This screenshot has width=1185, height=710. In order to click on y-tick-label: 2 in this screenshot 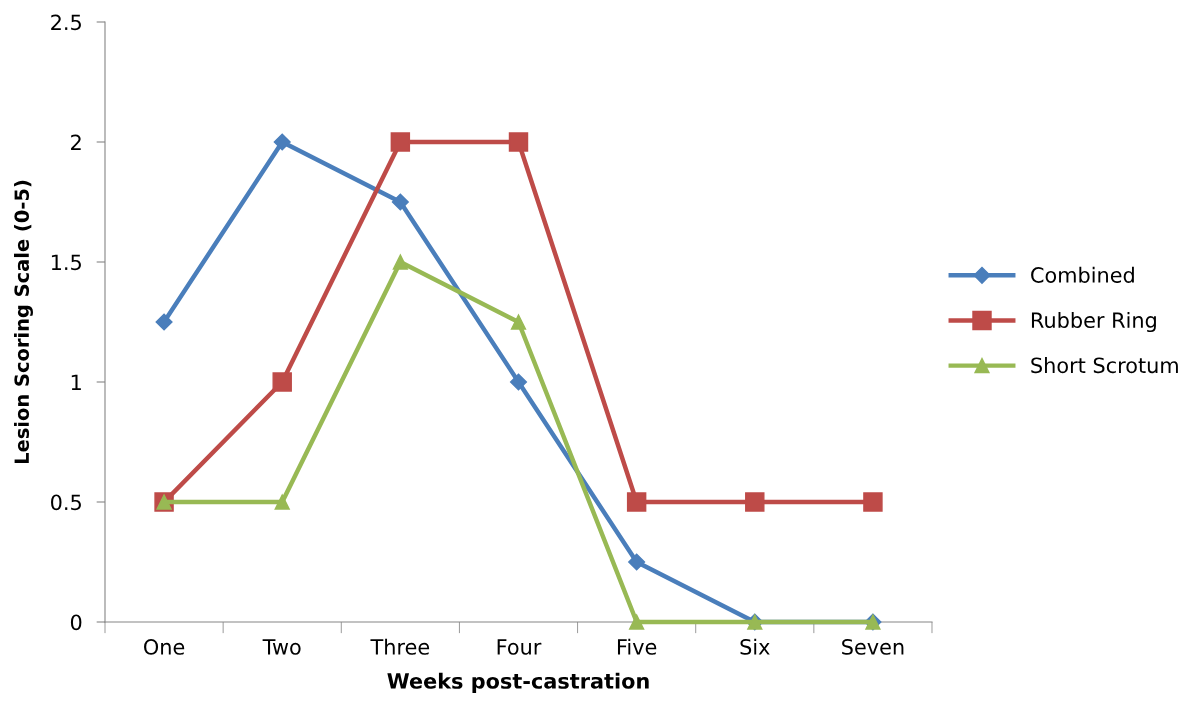, I will do `click(76, 142)`.